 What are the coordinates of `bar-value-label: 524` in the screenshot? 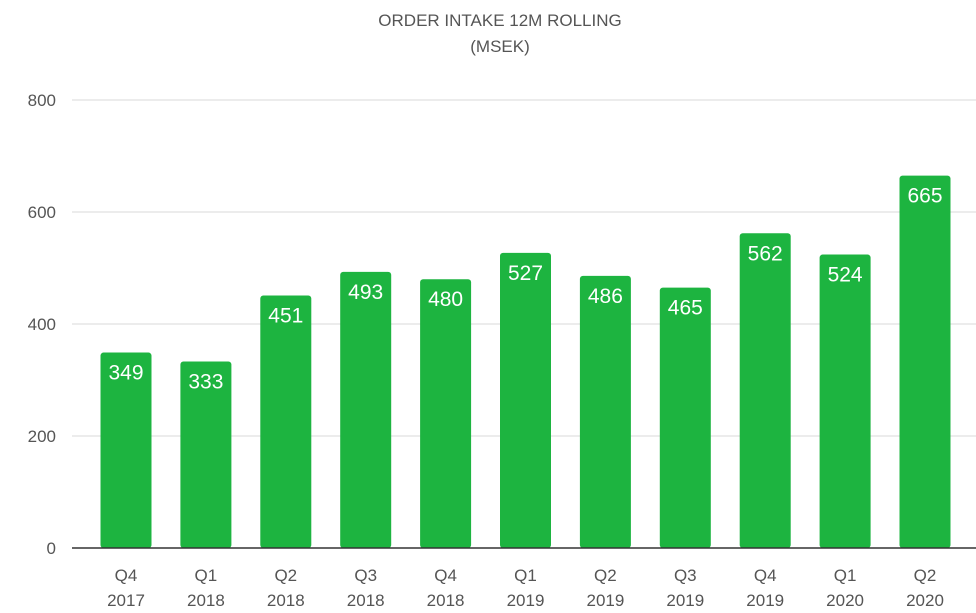 It's located at (845, 275).